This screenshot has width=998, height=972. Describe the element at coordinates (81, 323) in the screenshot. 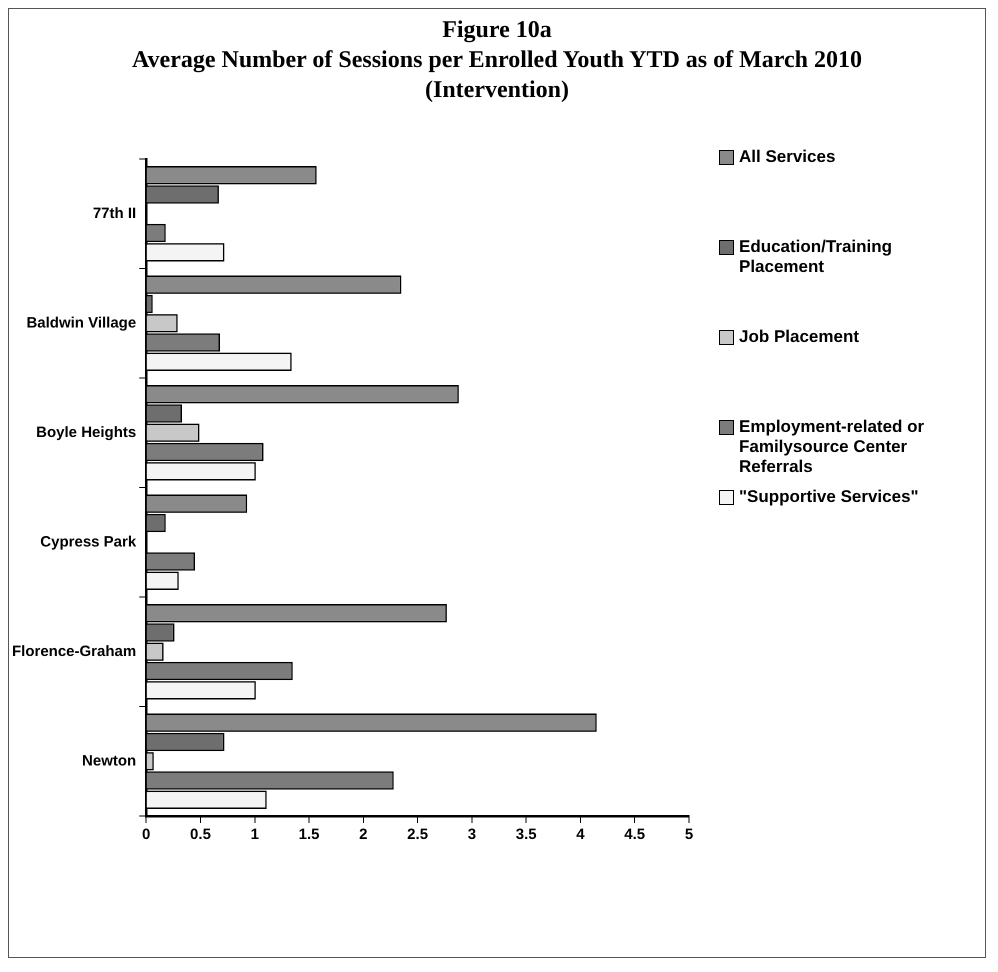

I see `y-tick-label: Baldwin Village` at that location.